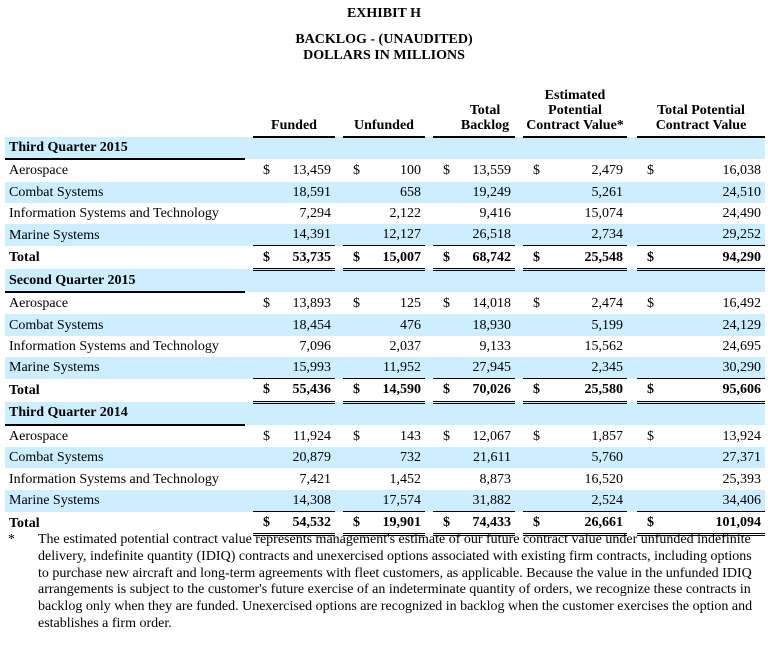  What do you see at coordinates (304, 458) in the screenshot?
I see `value-cell: 20,879` at bounding box center [304, 458].